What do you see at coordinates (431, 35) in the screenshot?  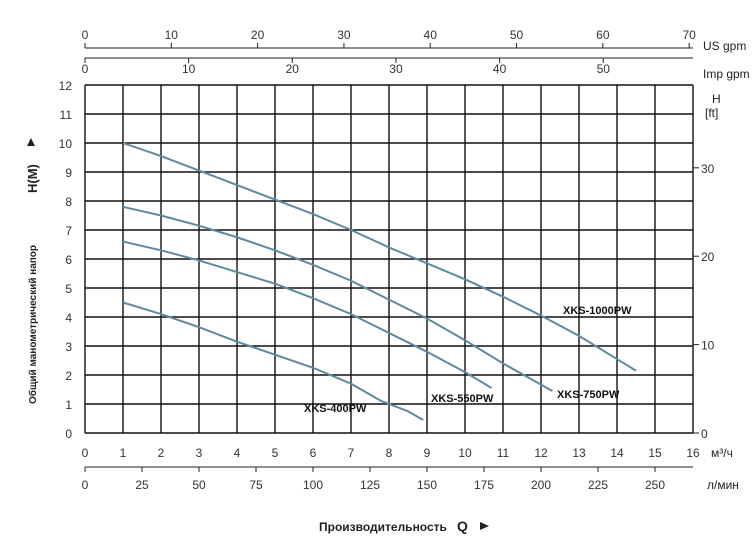 I see `us-gpm-tick-label: 40` at bounding box center [431, 35].